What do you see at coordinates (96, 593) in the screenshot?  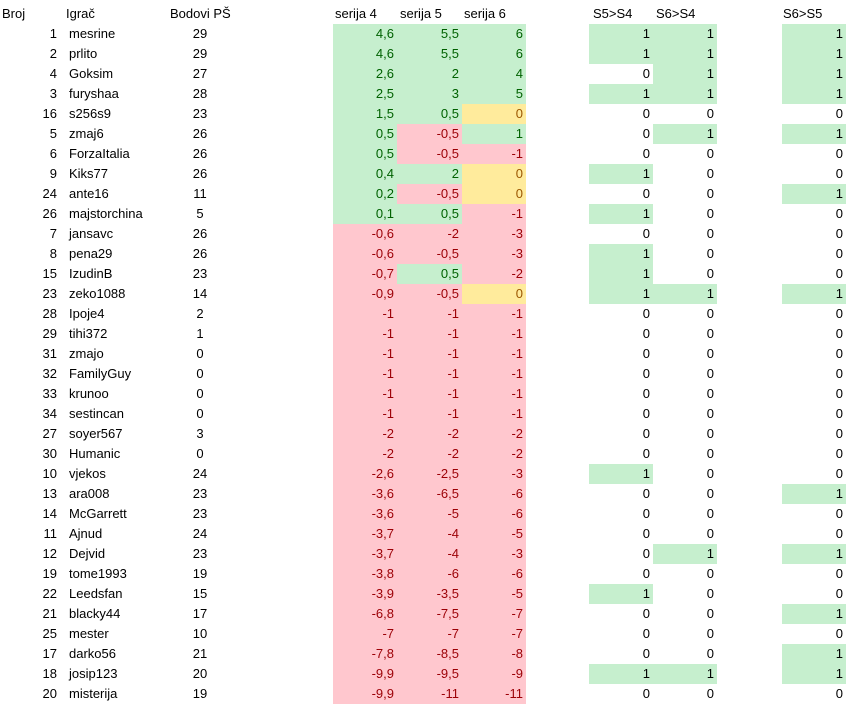 I see `player-name: Leedsfan` at bounding box center [96, 593].